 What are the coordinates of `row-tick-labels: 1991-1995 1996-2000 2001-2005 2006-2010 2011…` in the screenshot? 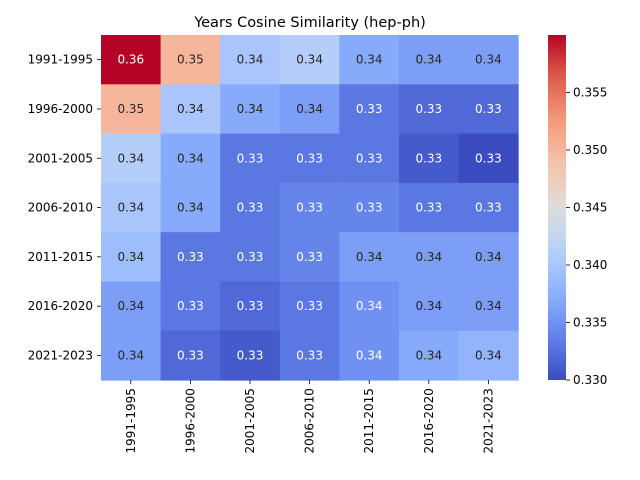 It's located at (64, 207).